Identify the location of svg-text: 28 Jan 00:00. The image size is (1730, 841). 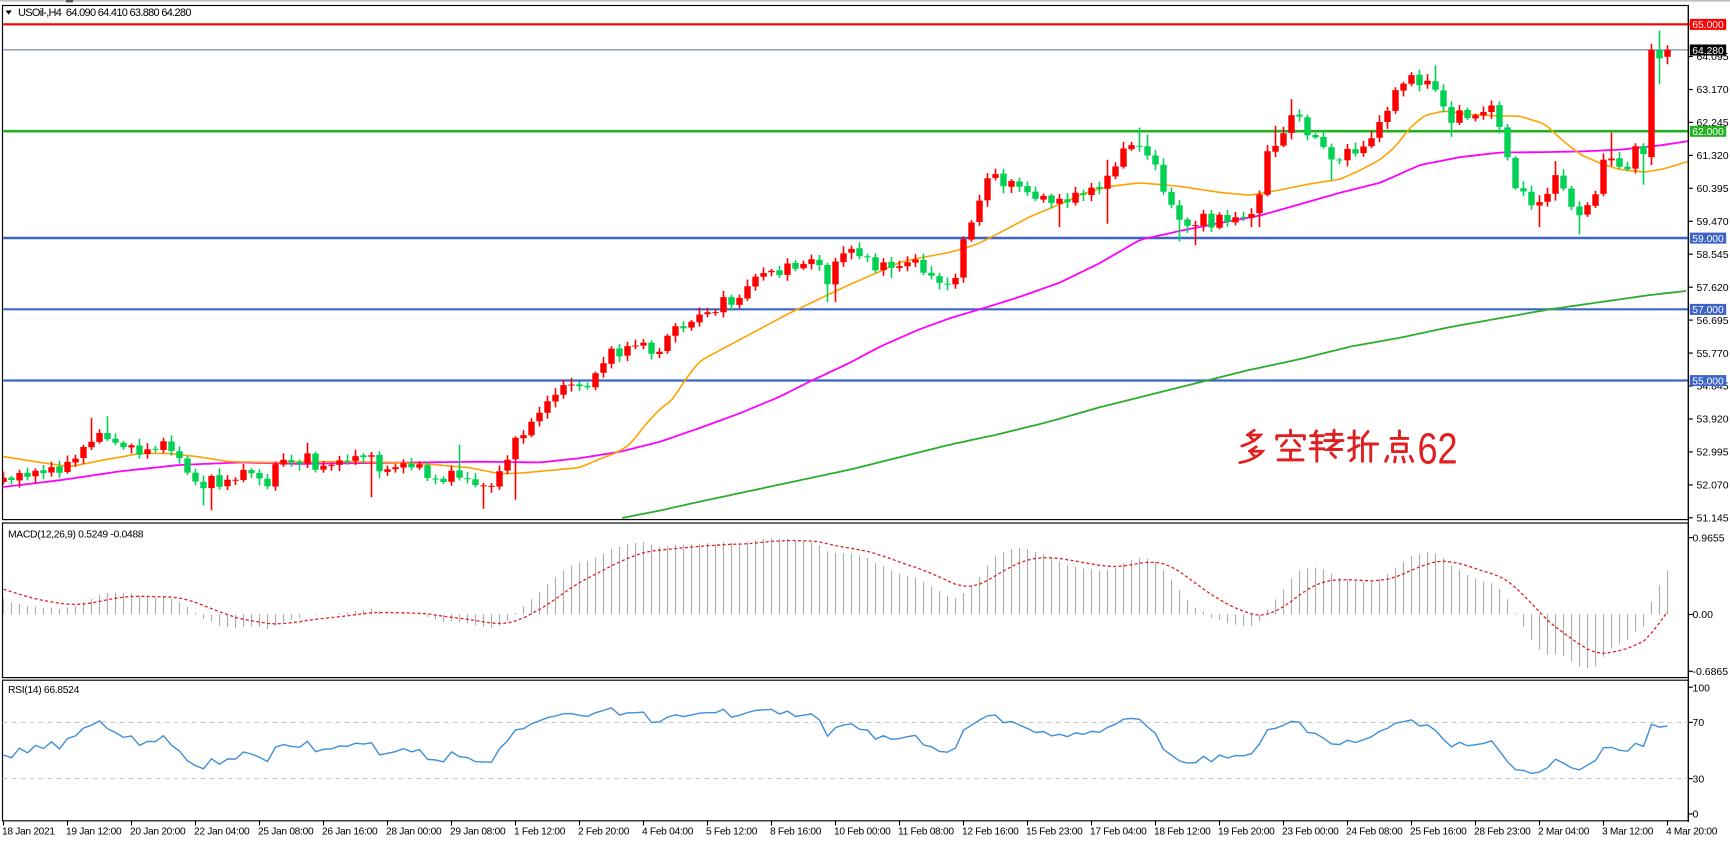
(414, 832).